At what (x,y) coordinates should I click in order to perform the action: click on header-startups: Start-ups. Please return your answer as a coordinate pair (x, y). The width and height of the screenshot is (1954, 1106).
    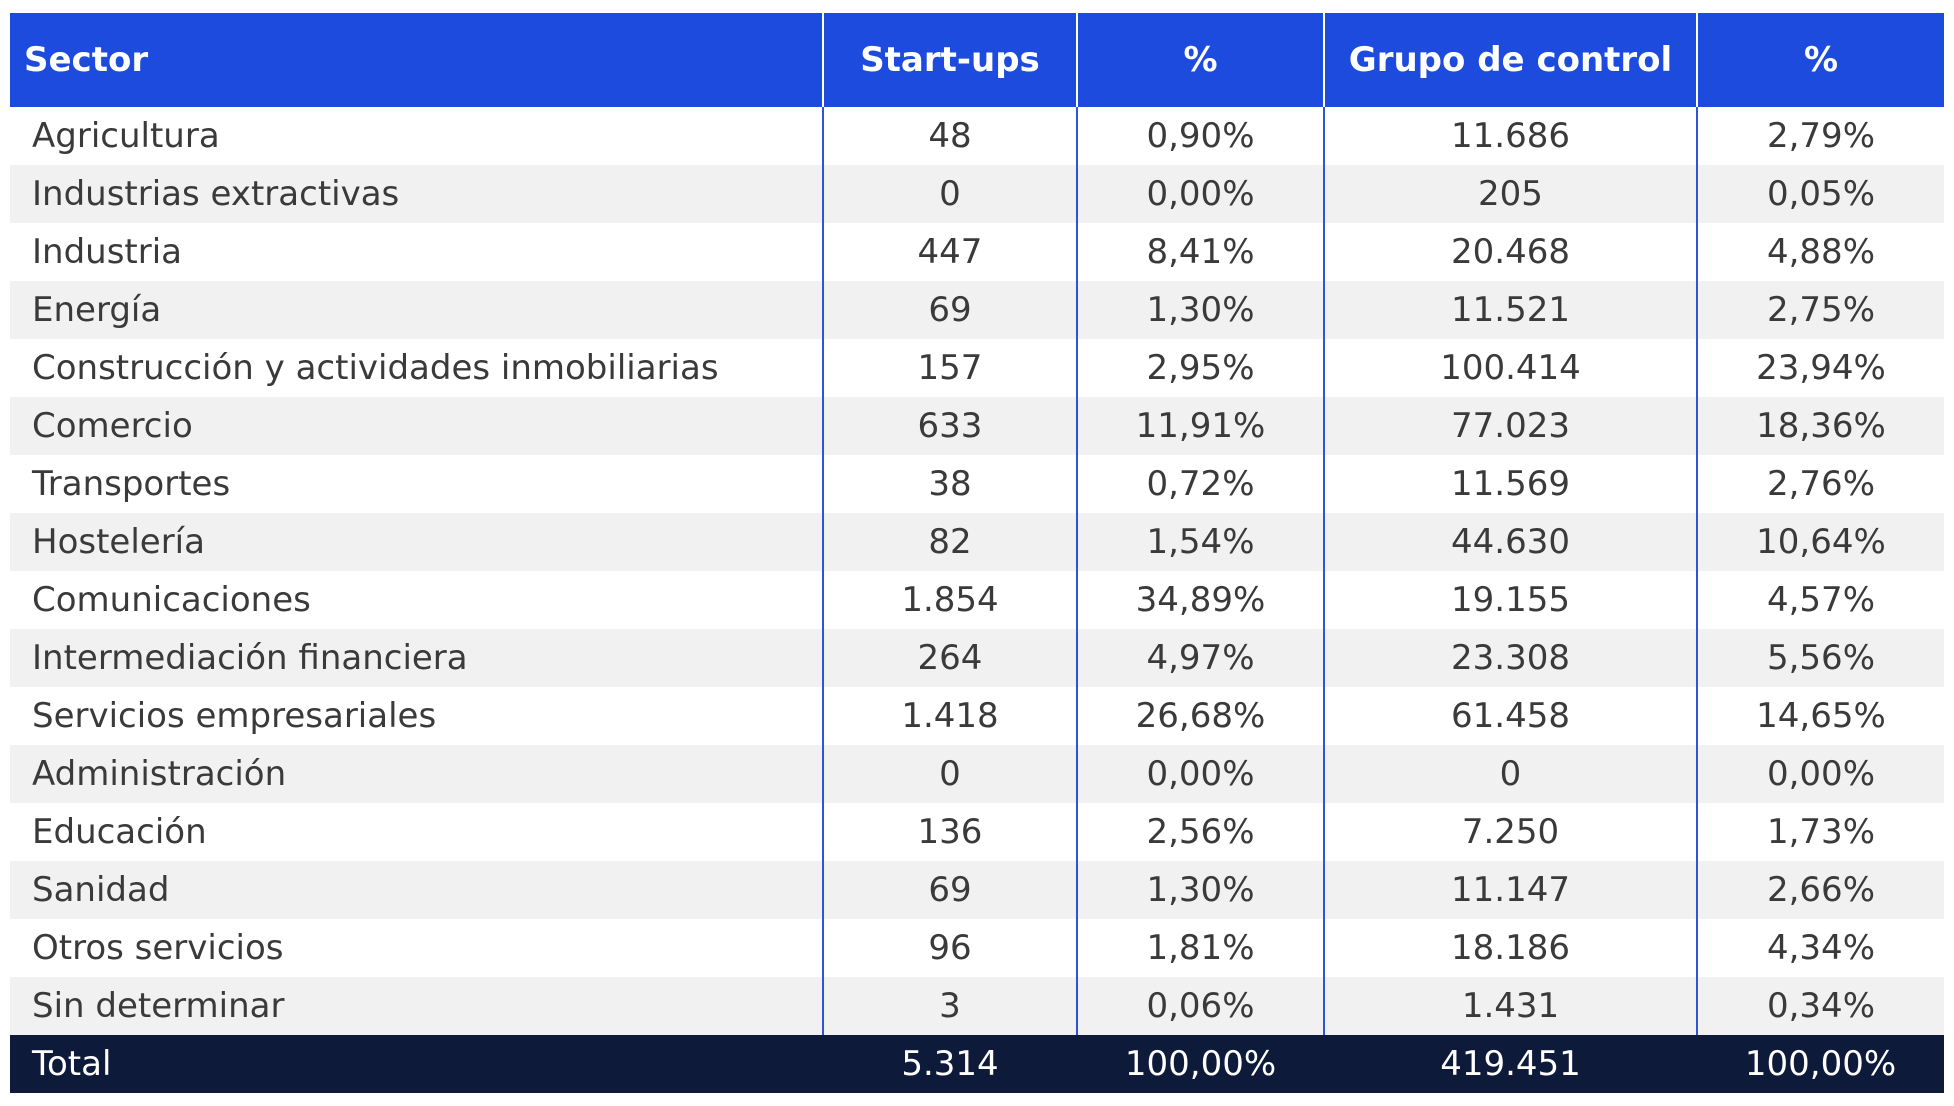
    Looking at the image, I should click on (949, 60).